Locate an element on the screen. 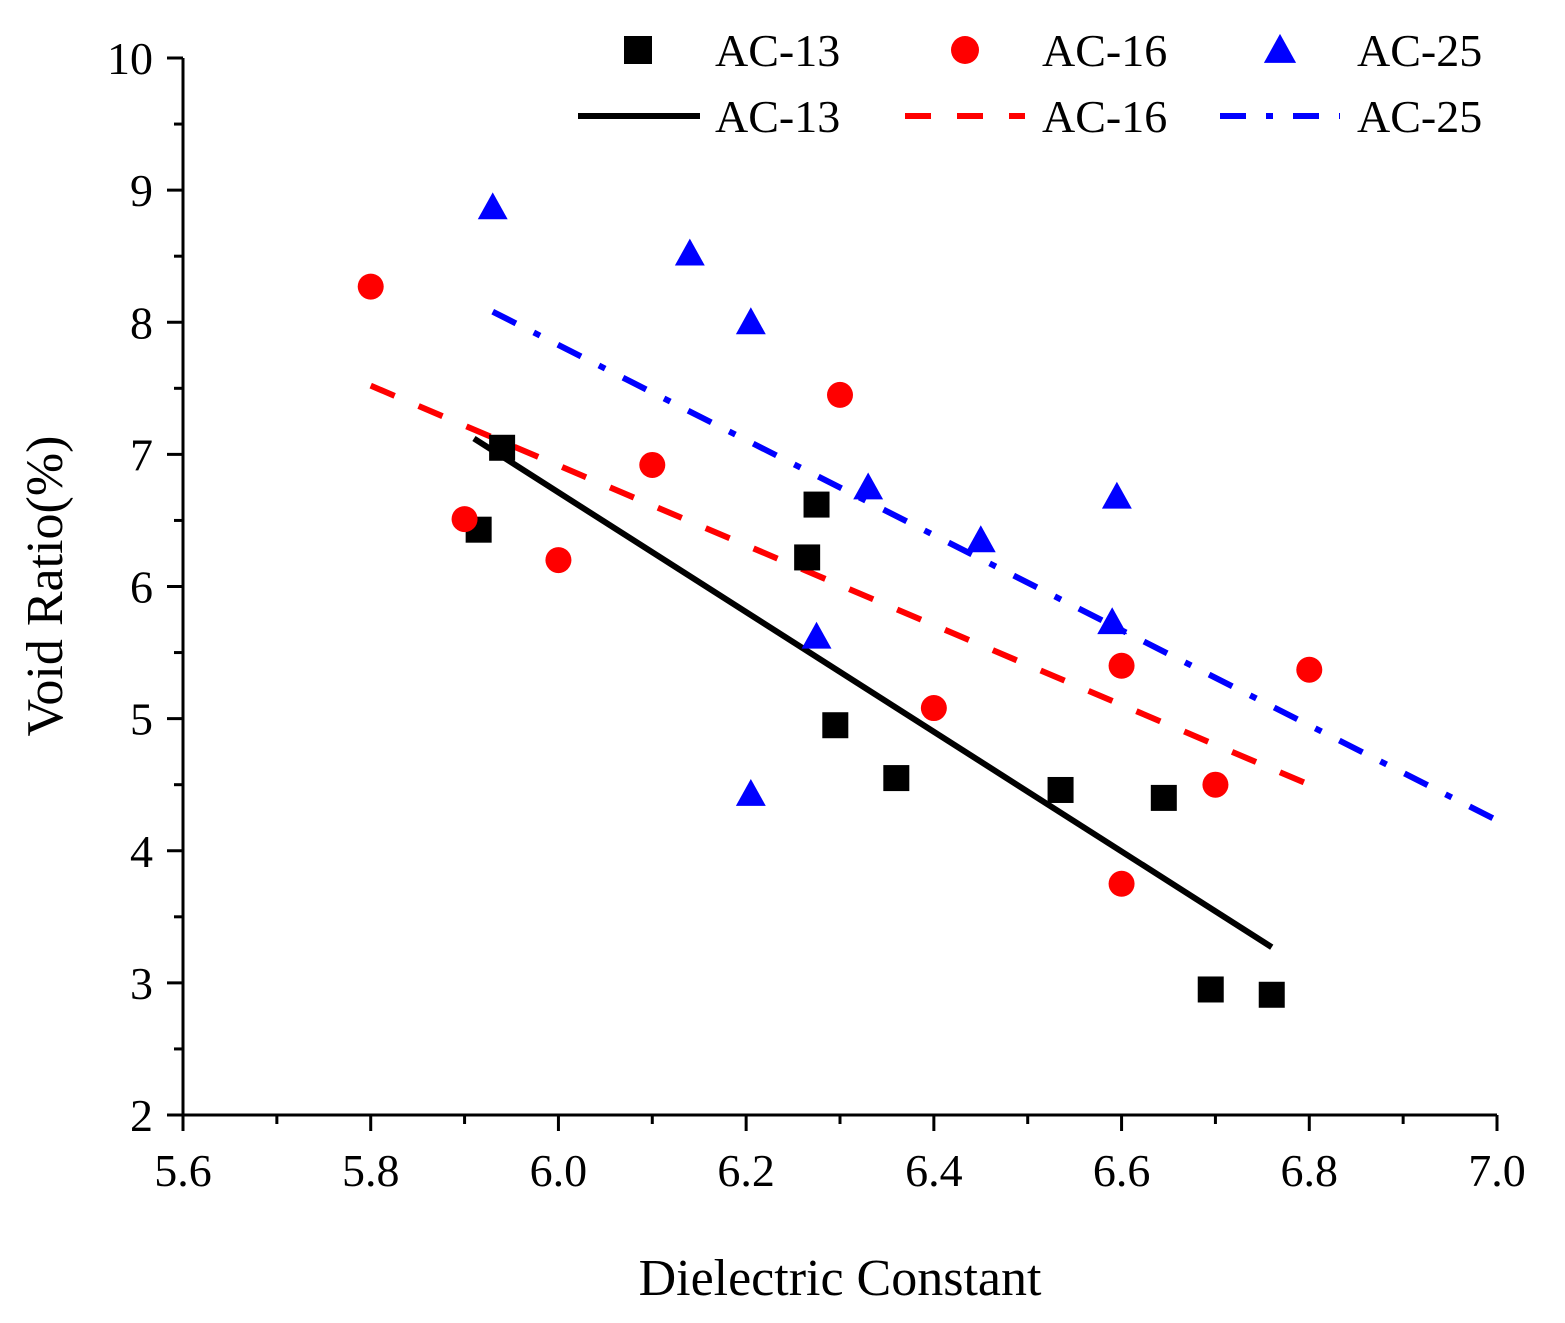  y-tick-label: 9 is located at coordinates (141, 190).